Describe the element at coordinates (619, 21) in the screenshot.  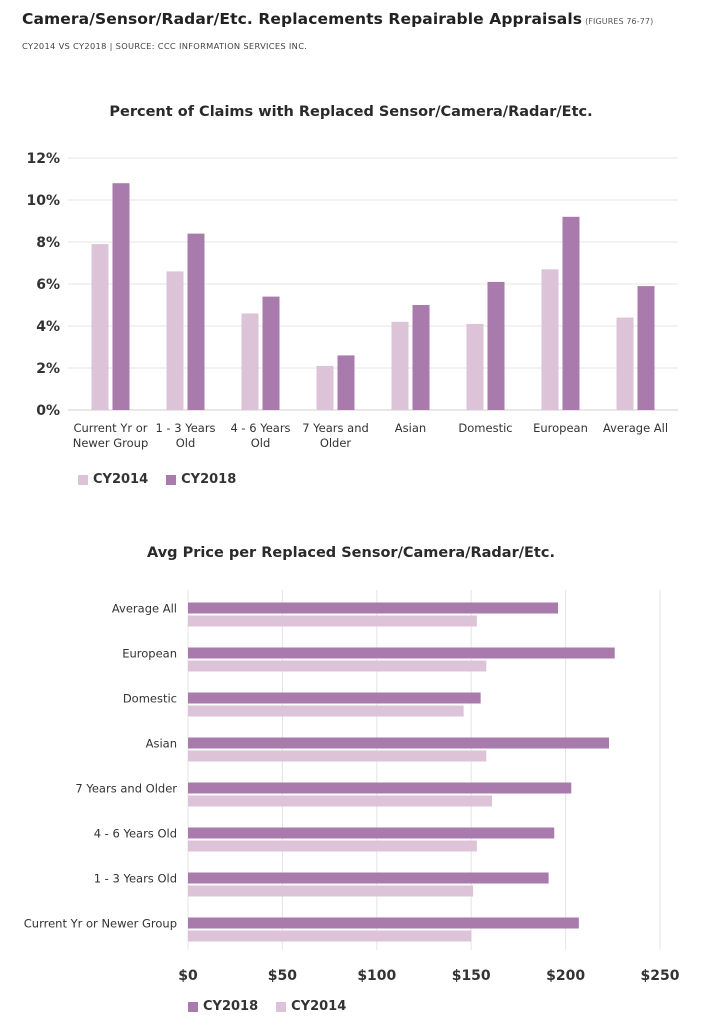
I see `figures-label: (FIGURES 76-77)` at that location.